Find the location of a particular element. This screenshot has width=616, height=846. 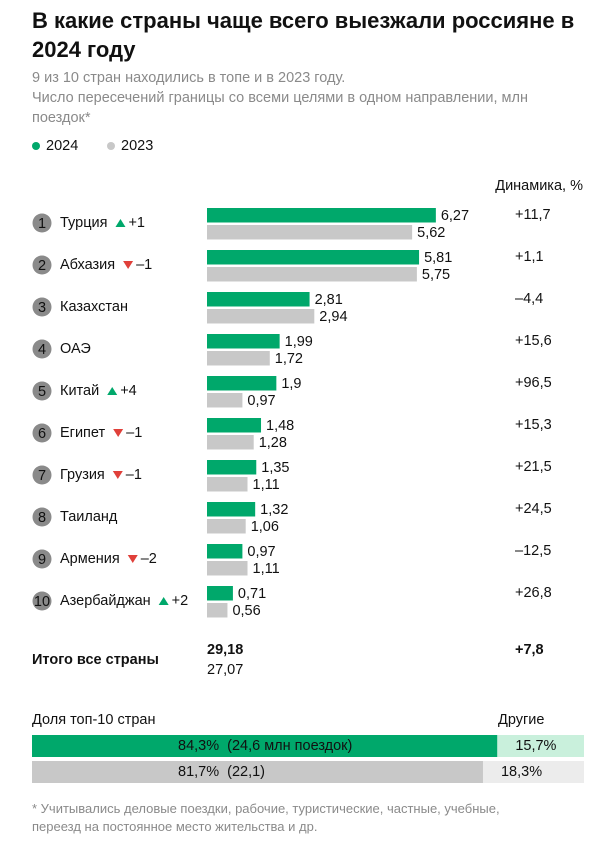

dynamics-value: +26,8 is located at coordinates (533, 593).